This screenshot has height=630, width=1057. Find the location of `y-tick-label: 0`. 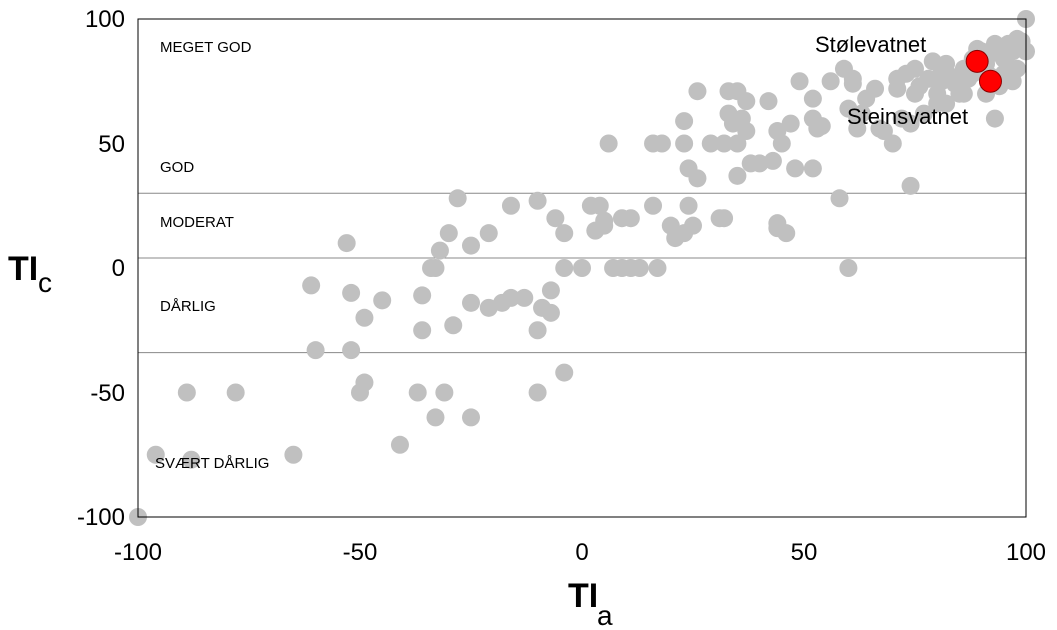

y-tick-label: 0 is located at coordinates (118, 268).